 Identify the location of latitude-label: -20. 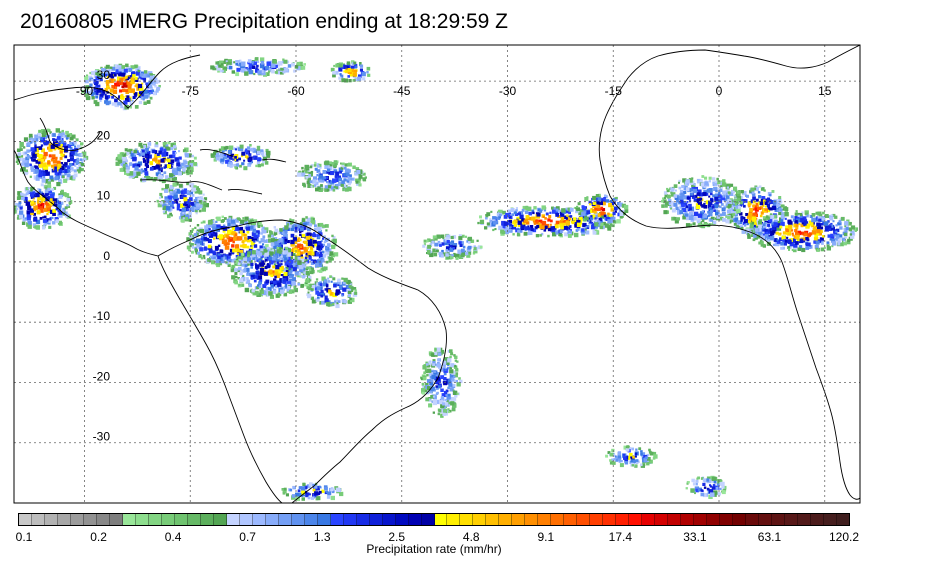
(102, 376).